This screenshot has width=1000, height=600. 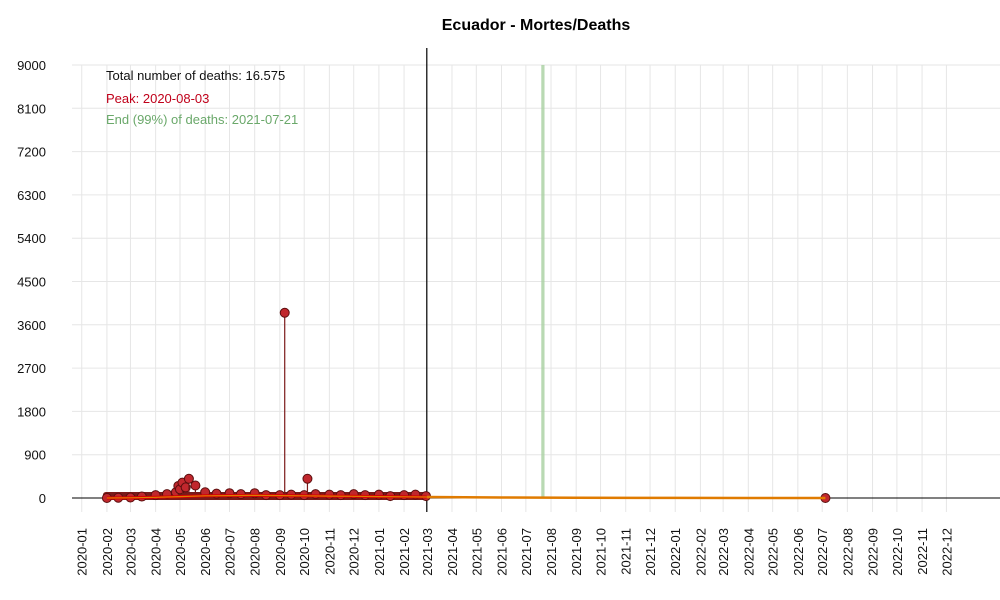 I want to click on x-tick-label: 2022-07, so click(x=822, y=552).